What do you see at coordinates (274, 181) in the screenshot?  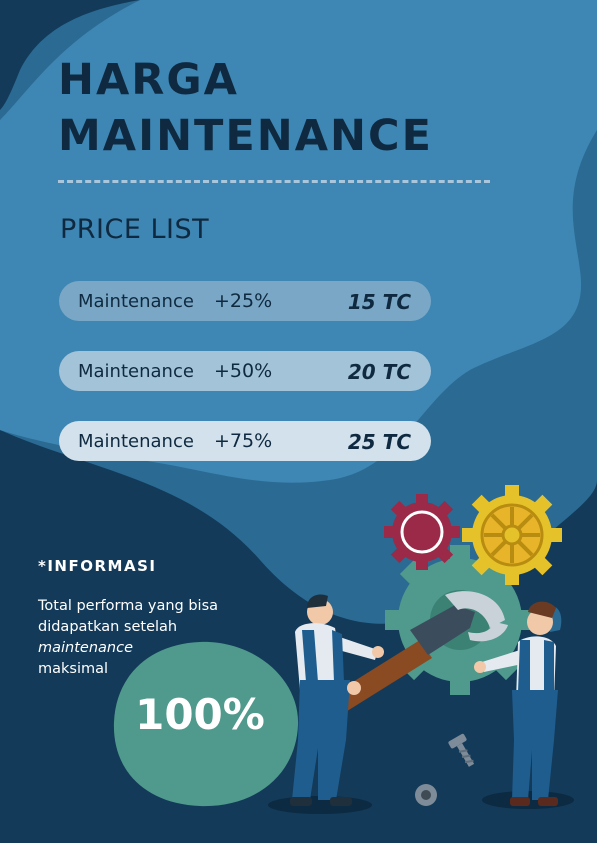 I see `title-divider` at bounding box center [274, 181].